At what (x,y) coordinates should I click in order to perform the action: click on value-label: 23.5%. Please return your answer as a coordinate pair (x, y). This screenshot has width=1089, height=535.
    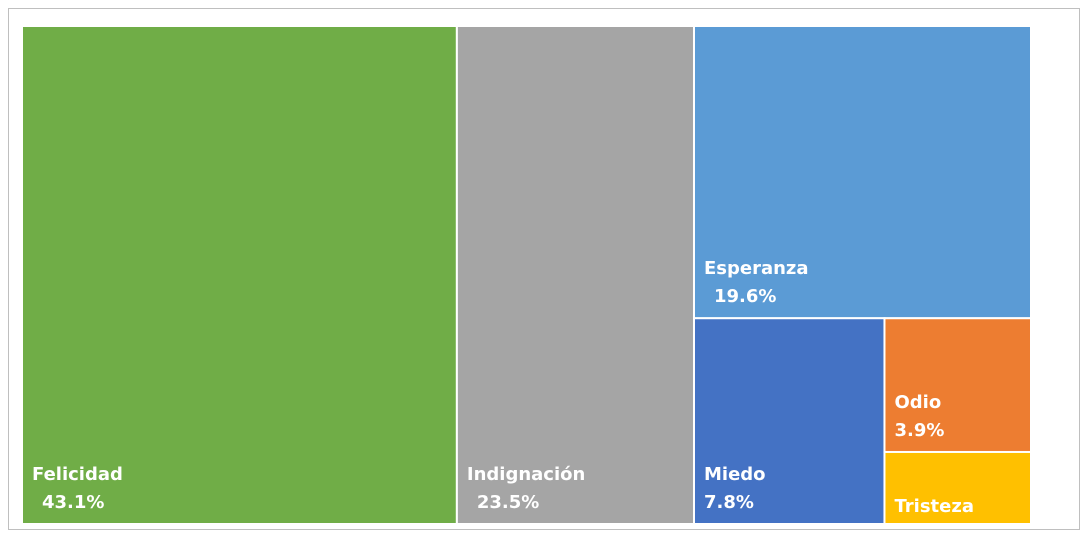
    Looking at the image, I should click on (508, 502).